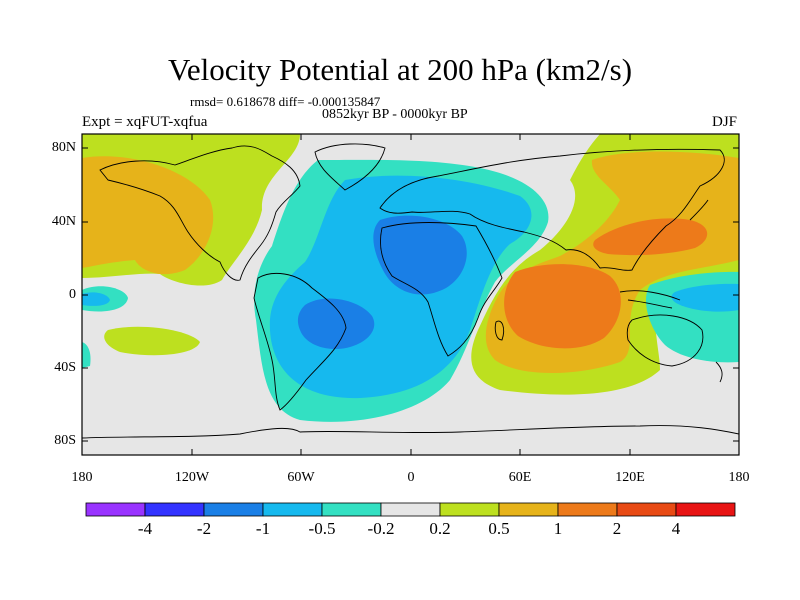  I want to click on colorbar-label-6: 0.5, so click(499, 528).